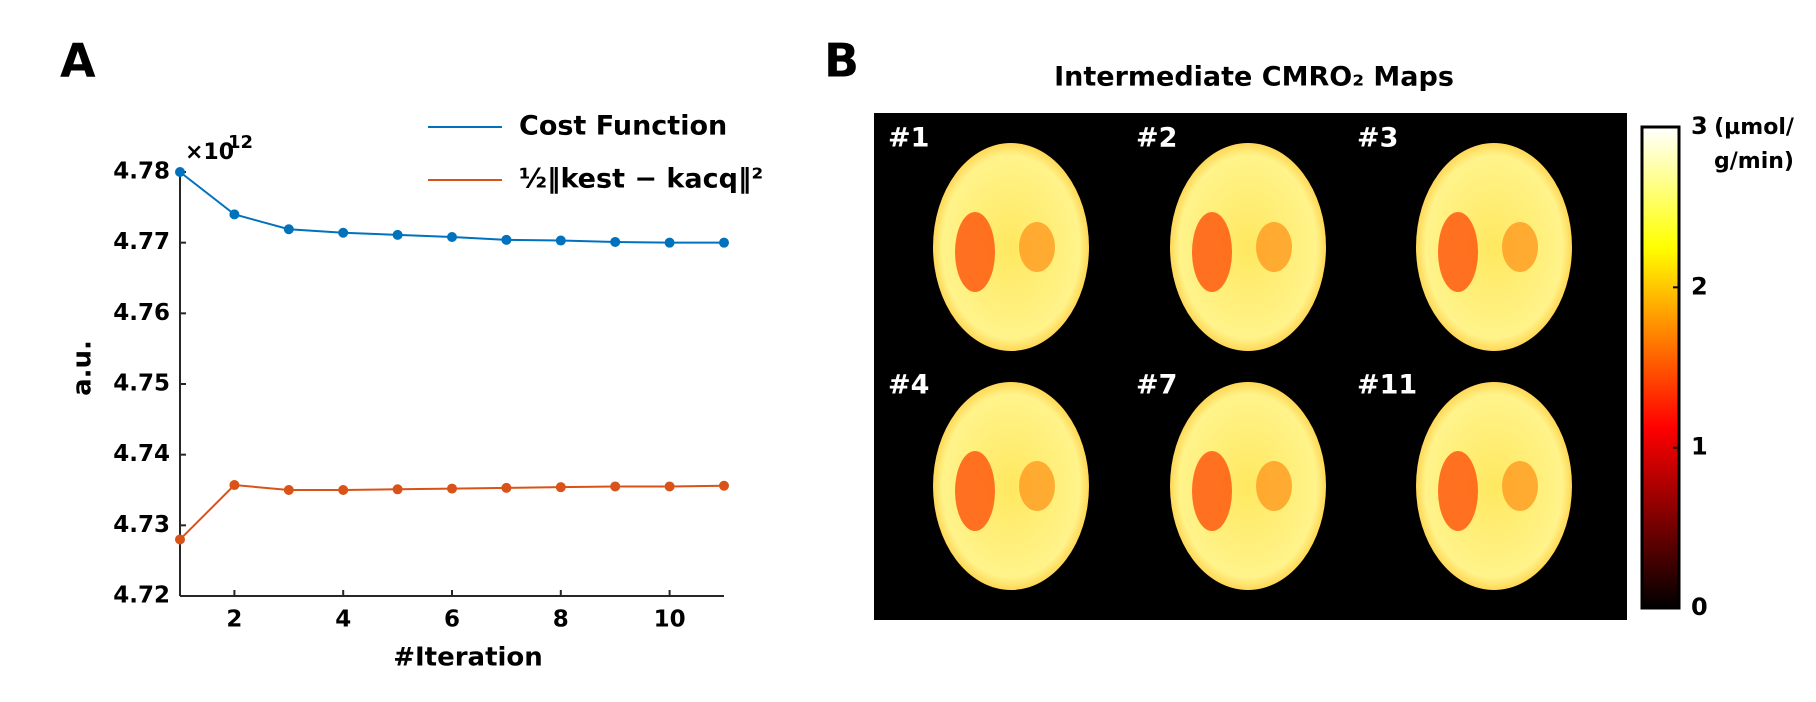 This screenshot has width=1816, height=702. What do you see at coordinates (468, 658) in the screenshot?
I see `x-axis-label: #Iteration` at bounding box center [468, 658].